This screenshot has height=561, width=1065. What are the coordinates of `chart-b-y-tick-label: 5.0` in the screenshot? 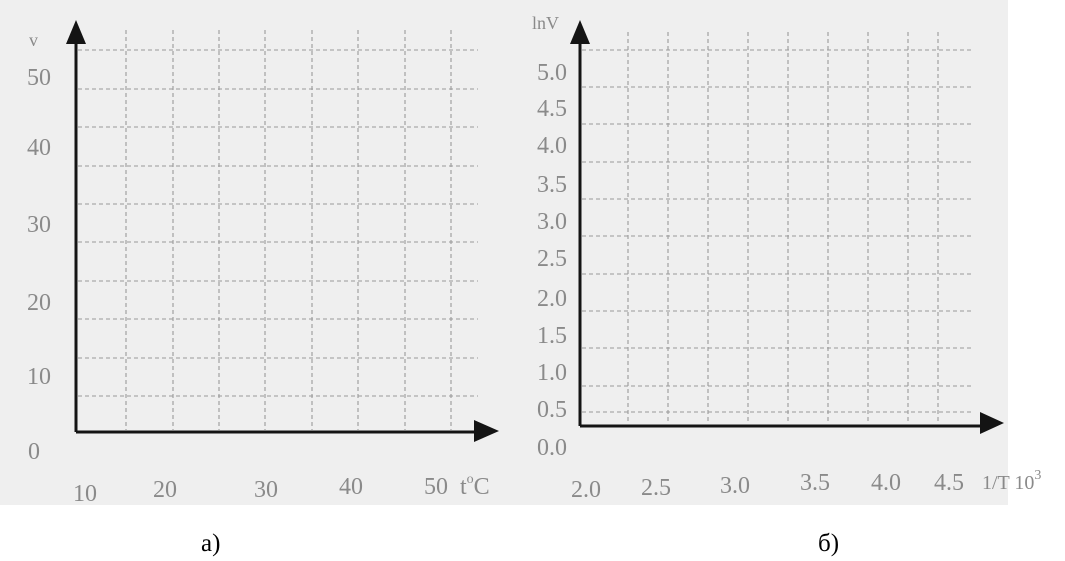 It's located at (552, 73).